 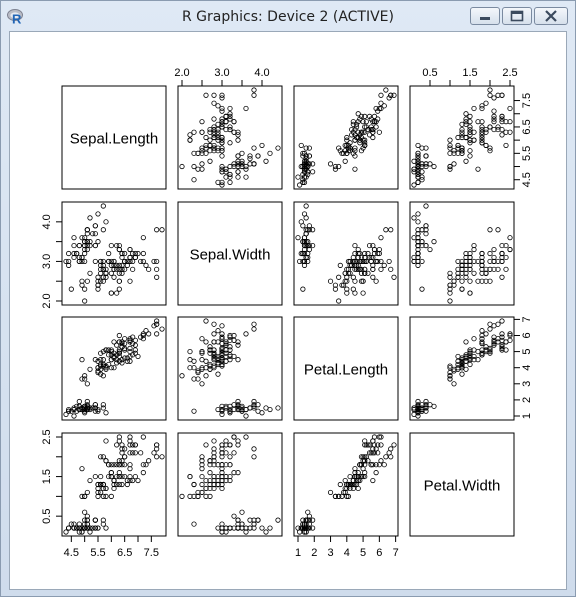 What do you see at coordinates (462, 486) in the screenshot?
I see `variable-label: Petal.Width` at bounding box center [462, 486].